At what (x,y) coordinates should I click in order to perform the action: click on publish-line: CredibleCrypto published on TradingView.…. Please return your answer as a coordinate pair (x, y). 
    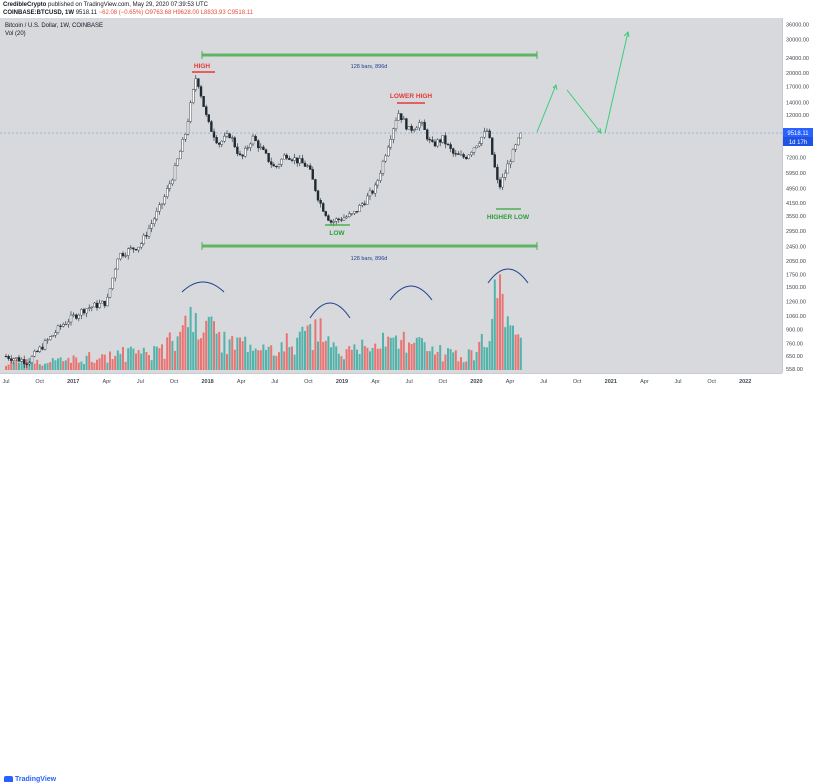
    Looking at the image, I should click on (105, 5).